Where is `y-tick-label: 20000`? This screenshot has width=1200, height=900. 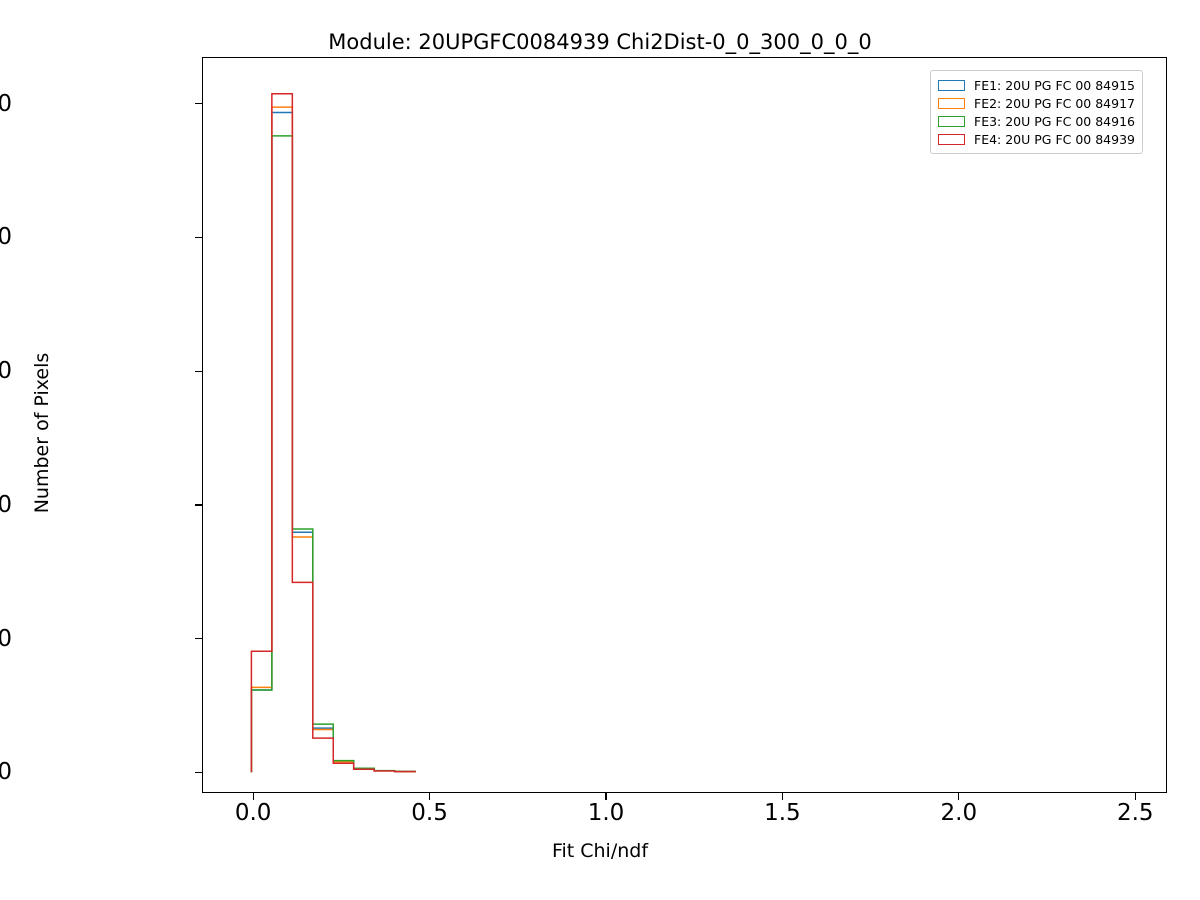
y-tick-label: 20000 is located at coordinates (6, 638).